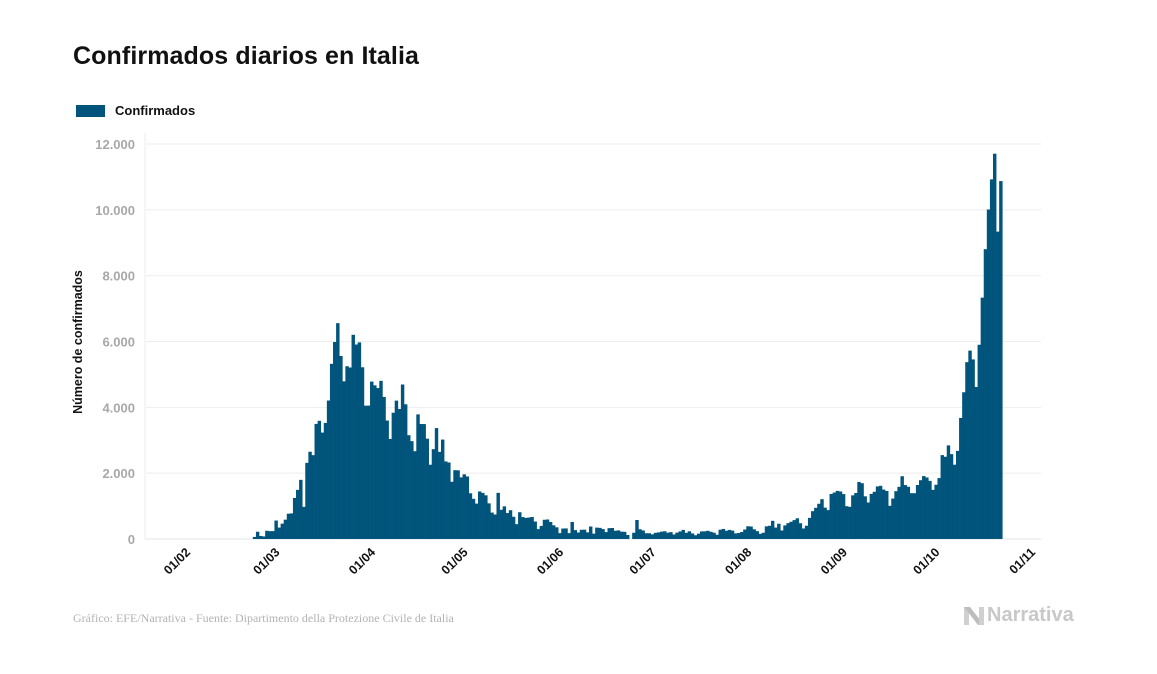 The height and width of the screenshot is (674, 1157). I want to click on x-tick-label: 01/10, so click(927, 561).